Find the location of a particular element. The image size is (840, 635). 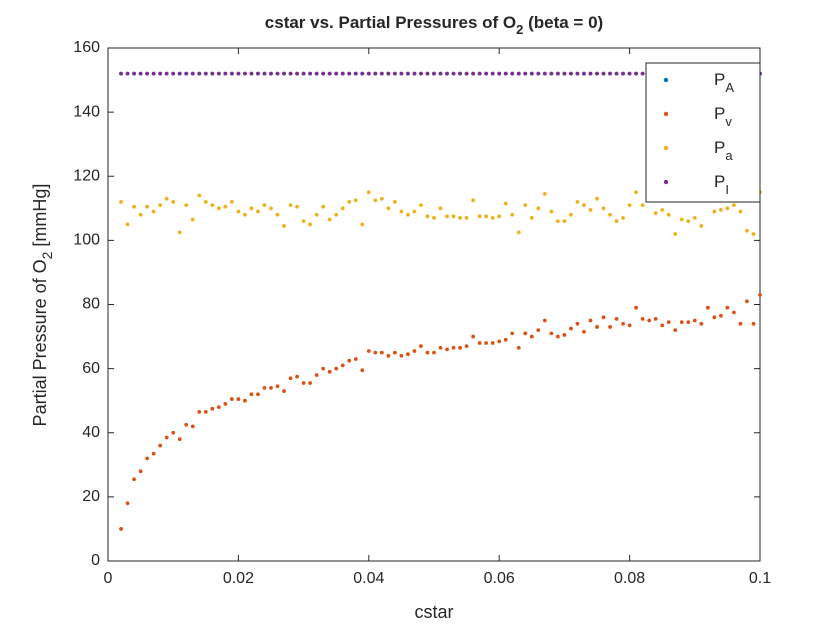

y-tick-label: 120 is located at coordinates (86, 175).